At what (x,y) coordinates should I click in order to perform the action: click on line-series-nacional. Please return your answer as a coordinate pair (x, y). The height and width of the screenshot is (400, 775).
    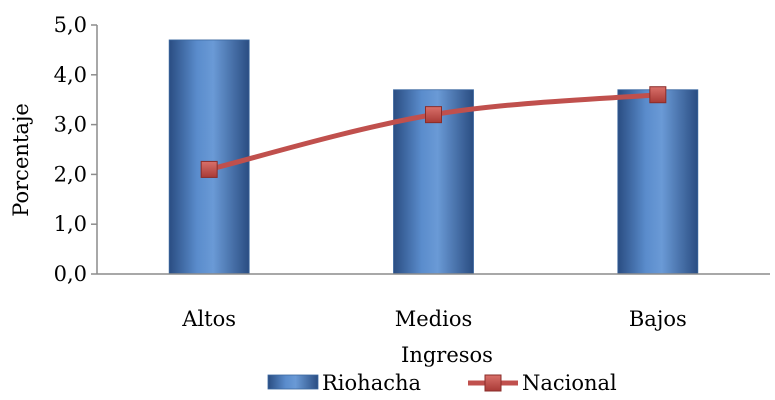
    Looking at the image, I should click on (433, 132).